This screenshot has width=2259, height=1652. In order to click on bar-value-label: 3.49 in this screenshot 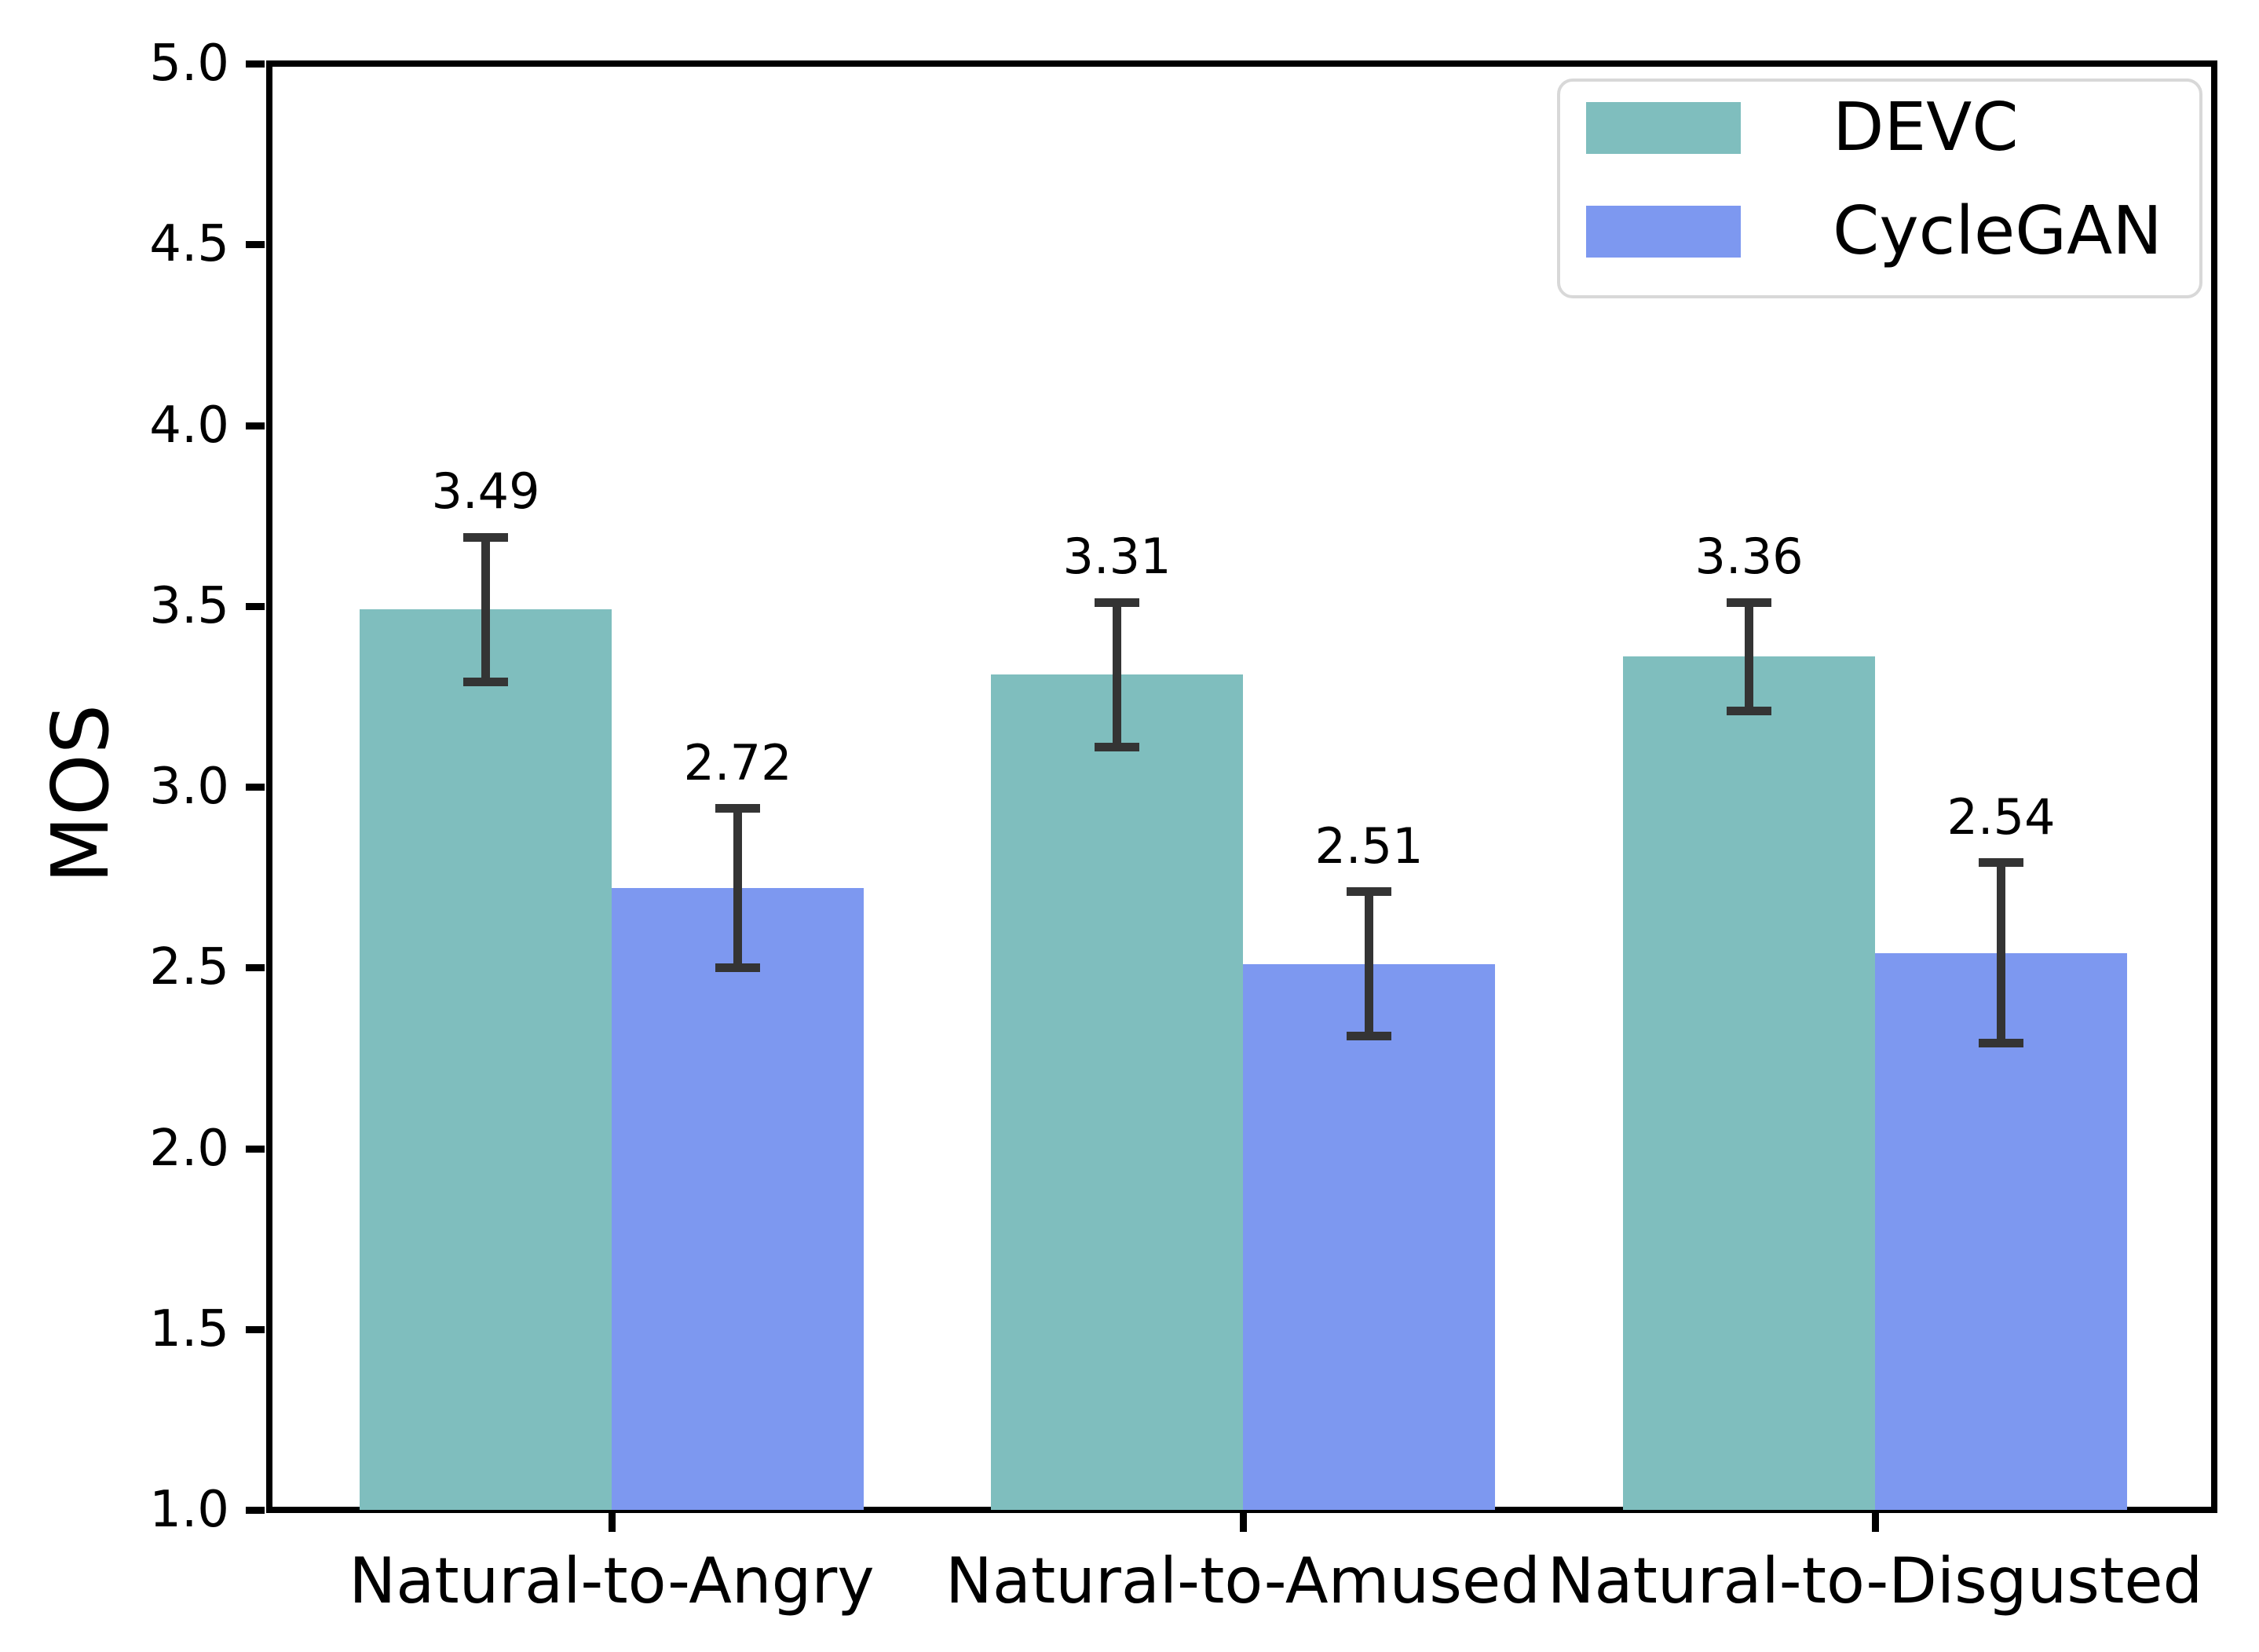, I will do `click(485, 491)`.